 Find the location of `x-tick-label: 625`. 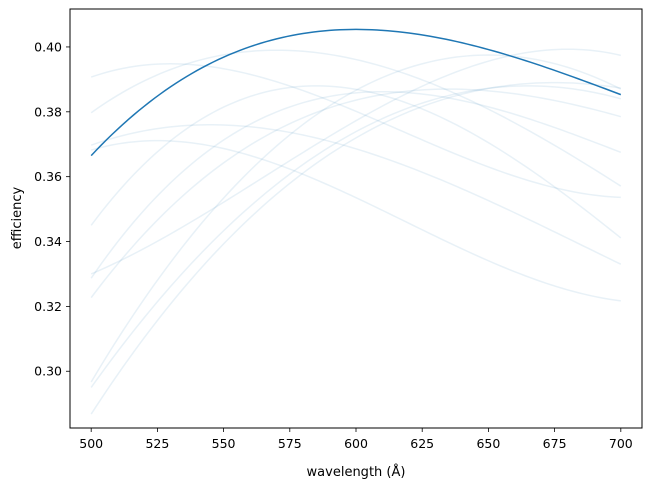

x-tick-label: 625 is located at coordinates (422, 443).